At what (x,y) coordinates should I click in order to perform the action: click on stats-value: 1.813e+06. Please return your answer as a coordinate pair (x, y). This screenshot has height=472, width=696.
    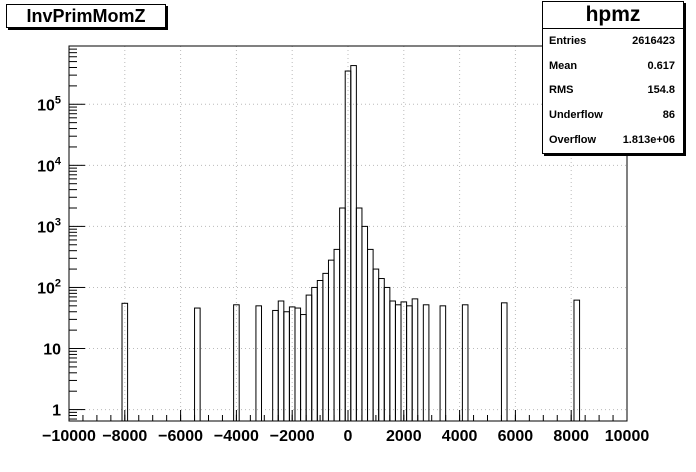
    Looking at the image, I should click on (648, 139).